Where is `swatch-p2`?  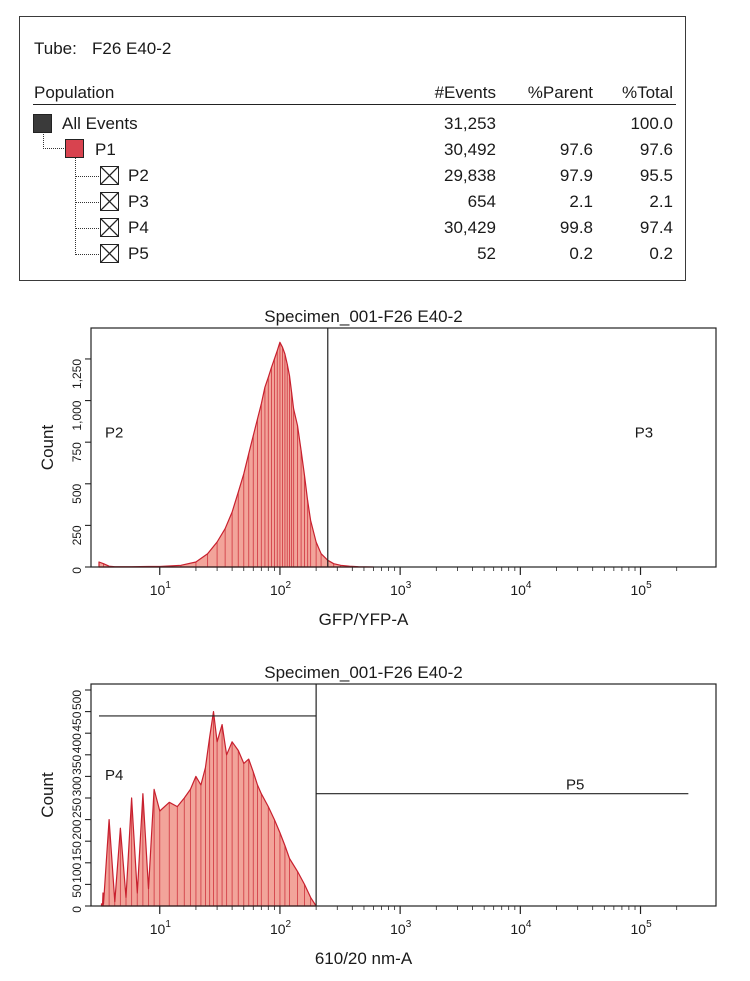
swatch-p2 is located at coordinates (109, 175).